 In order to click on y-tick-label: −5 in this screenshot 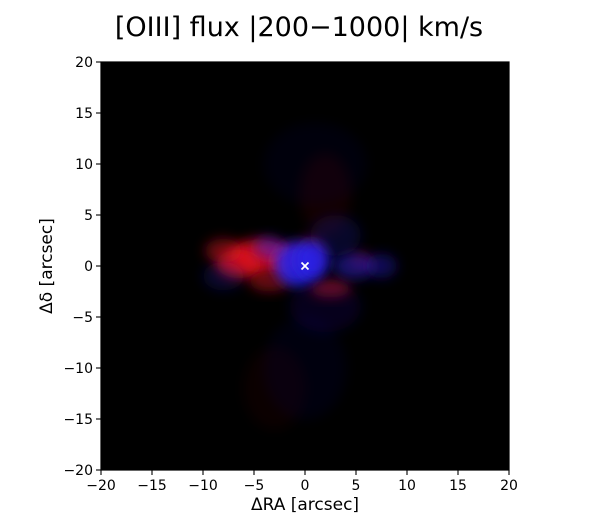, I will do `click(82, 318)`.